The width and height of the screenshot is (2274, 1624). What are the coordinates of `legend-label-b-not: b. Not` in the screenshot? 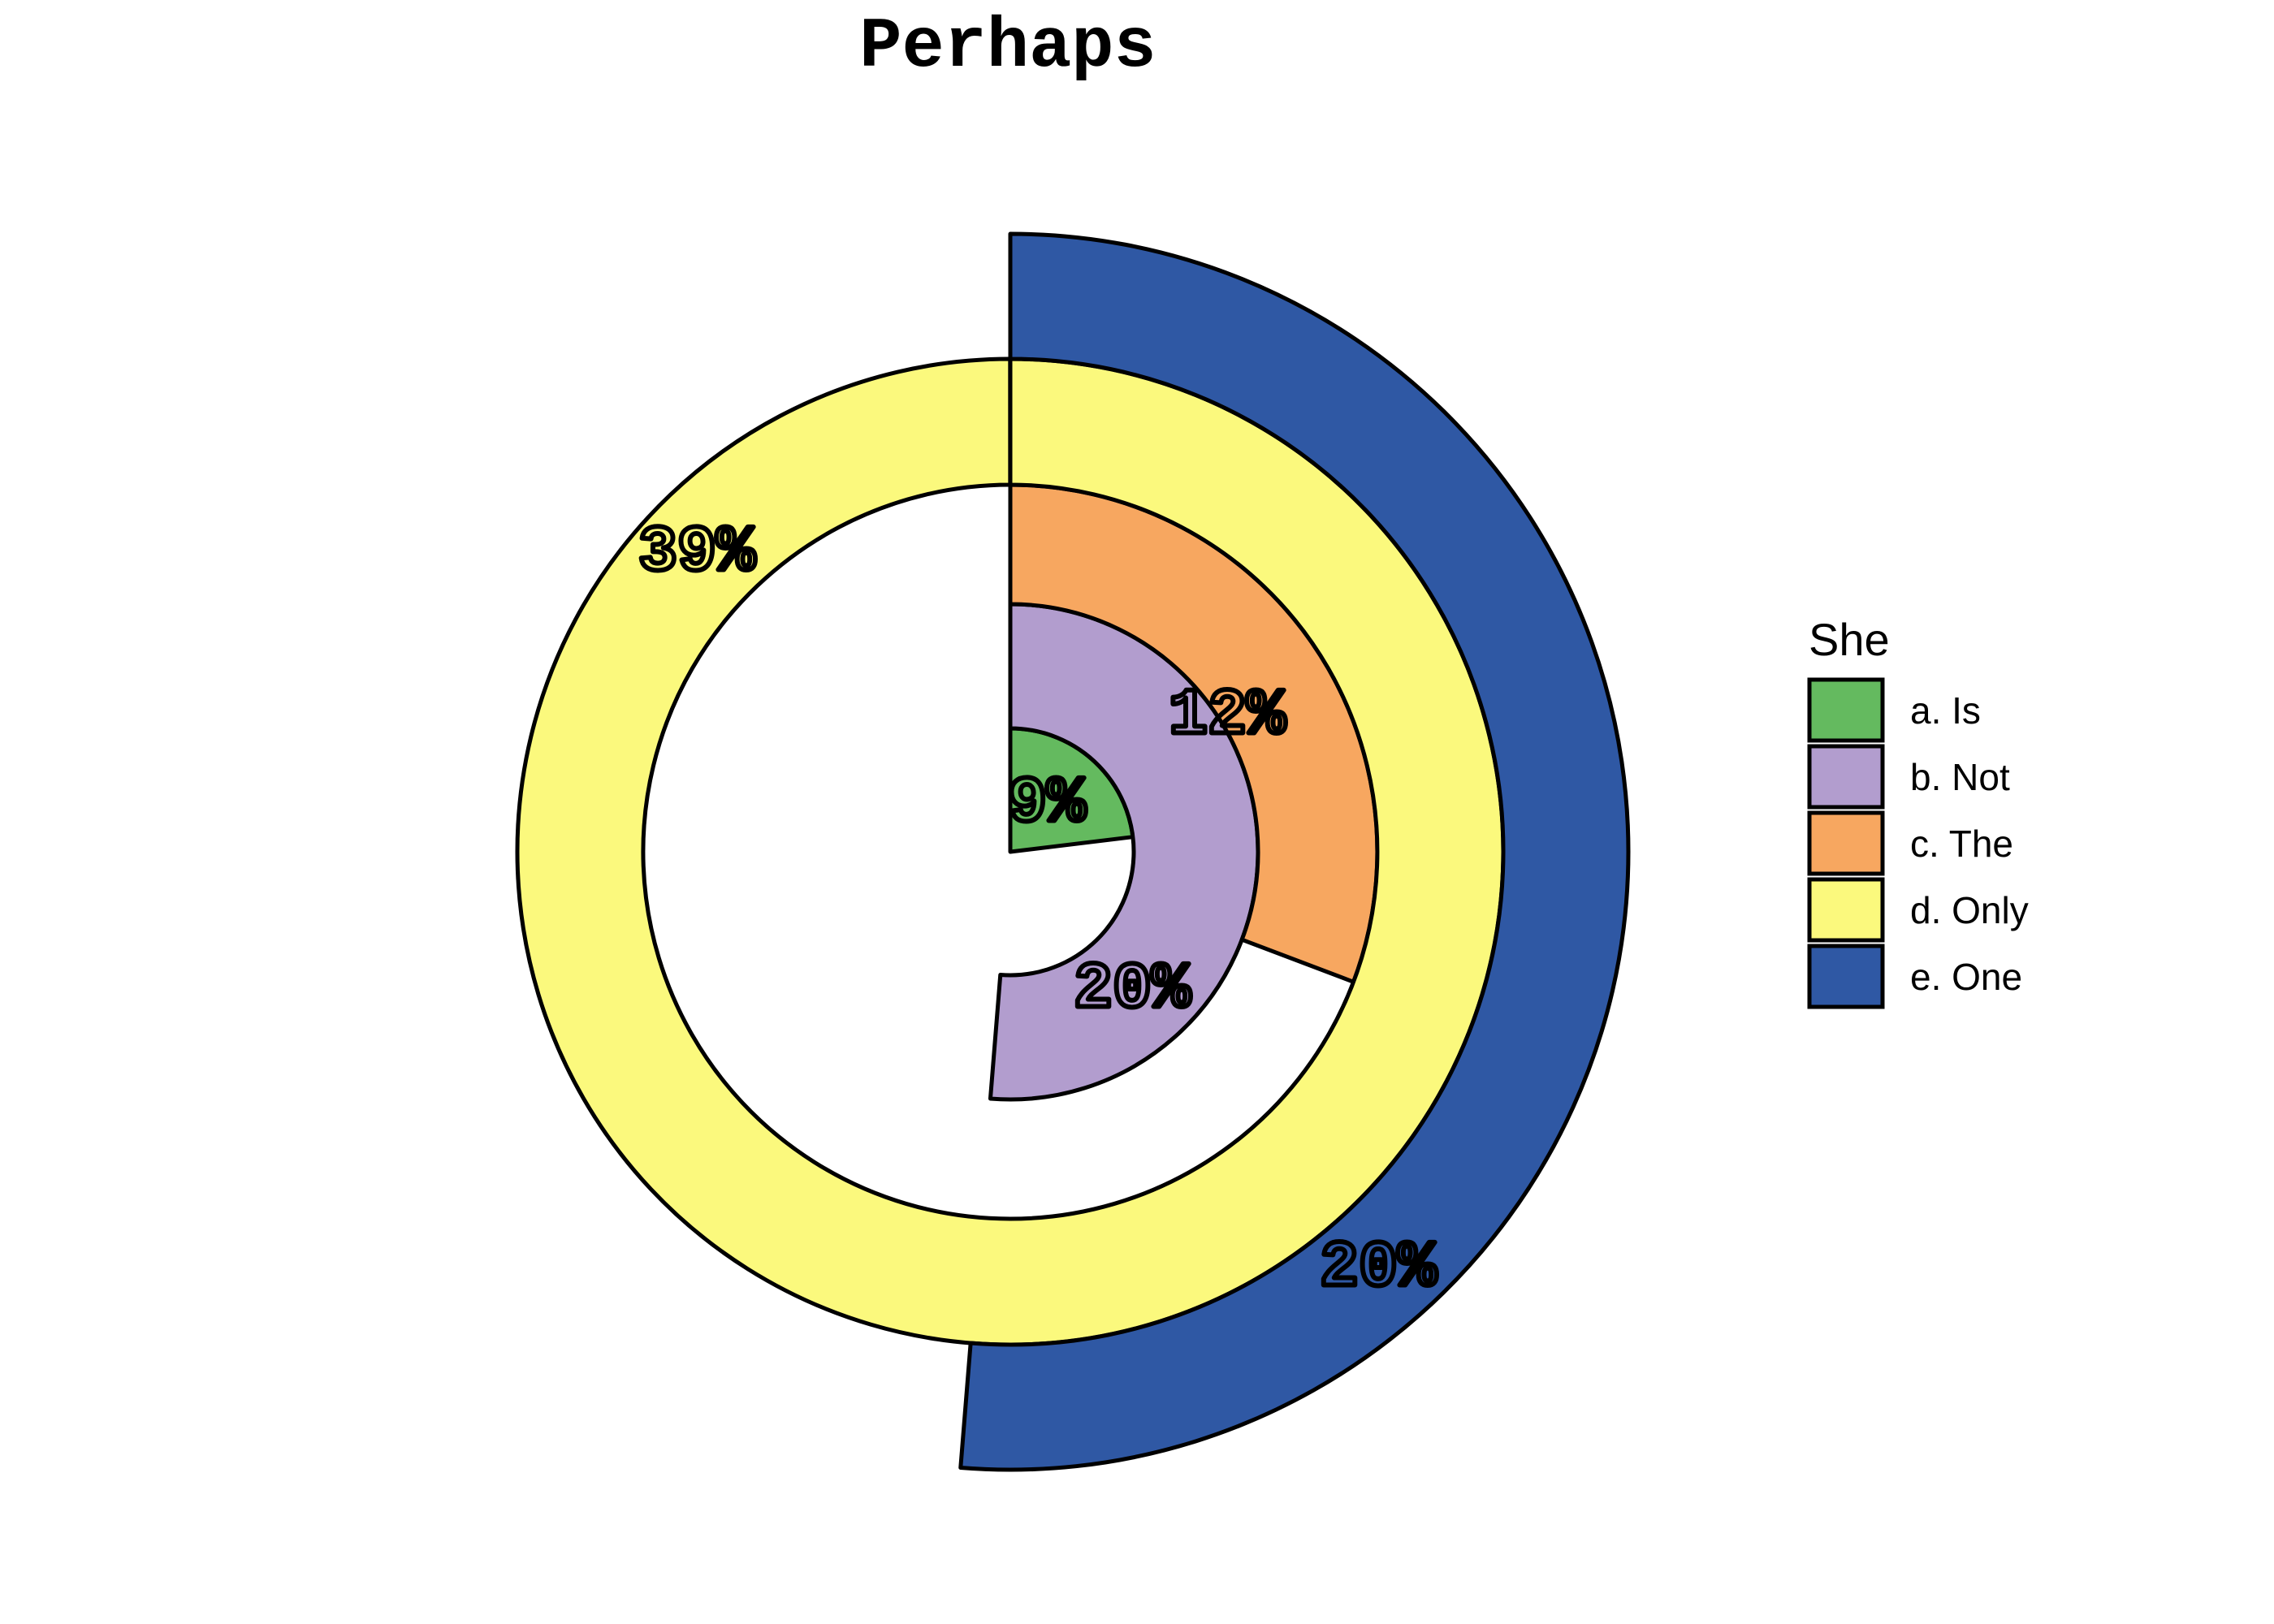 It's located at (1960, 777).